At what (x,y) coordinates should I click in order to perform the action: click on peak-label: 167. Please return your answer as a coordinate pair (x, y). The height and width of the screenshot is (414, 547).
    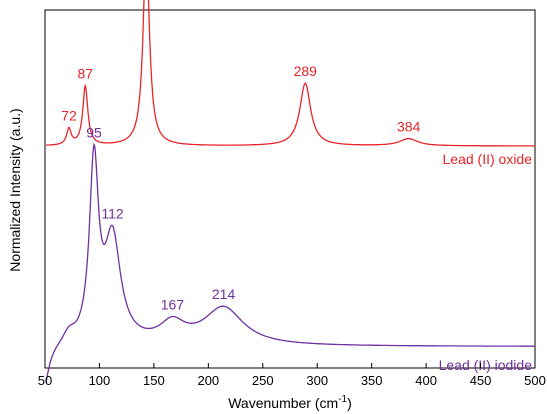
    Looking at the image, I should click on (173, 305).